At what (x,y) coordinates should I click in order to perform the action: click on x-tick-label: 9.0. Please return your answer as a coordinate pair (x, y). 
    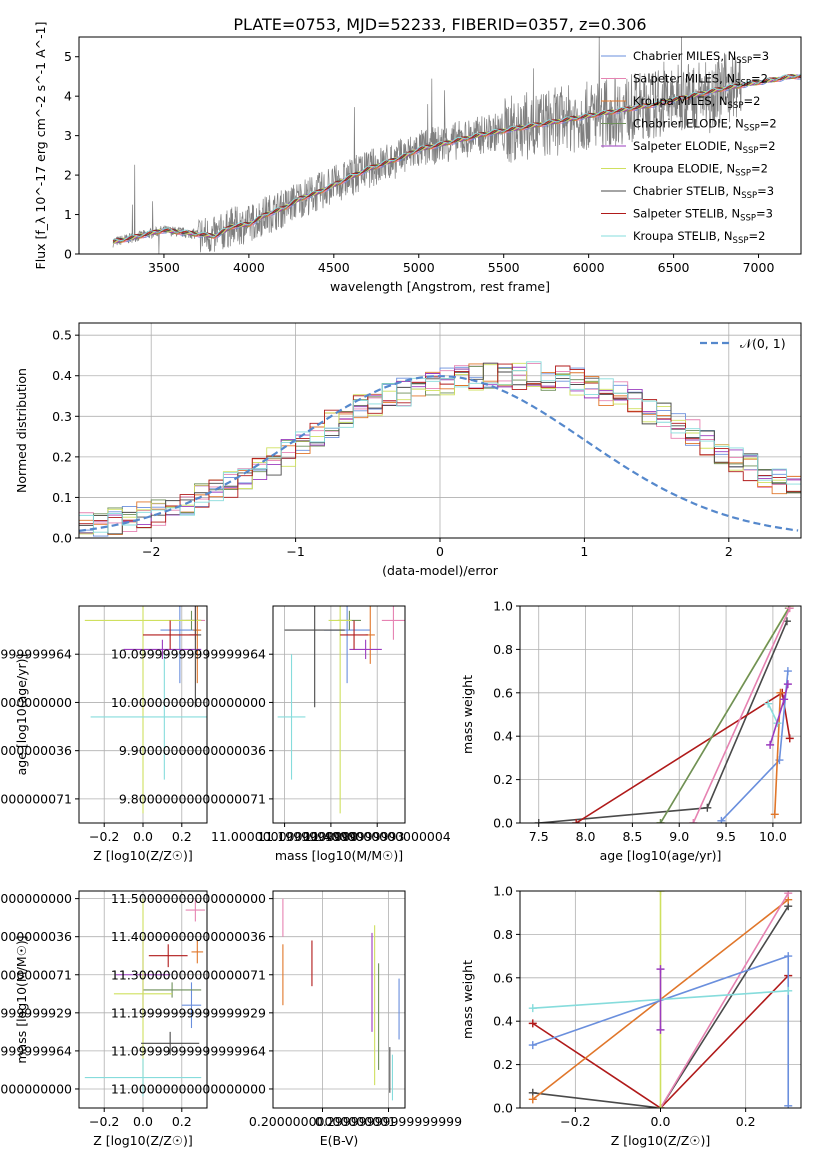
    Looking at the image, I should click on (679, 836).